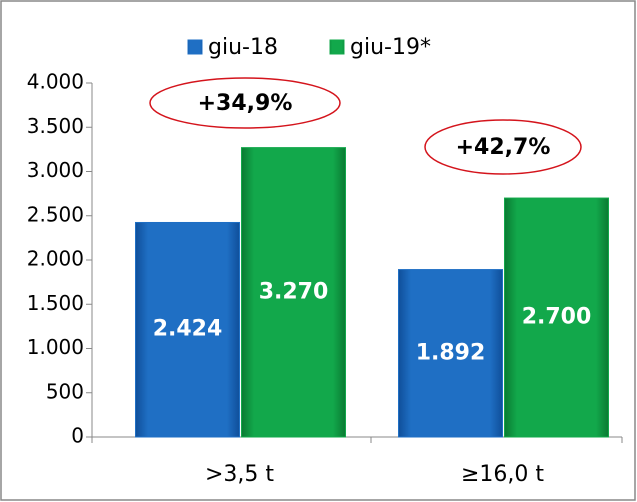 Image resolution: width=637 pixels, height=502 pixels. What do you see at coordinates (55, 82) in the screenshot?
I see `y-tick-label: 4.000` at bounding box center [55, 82].